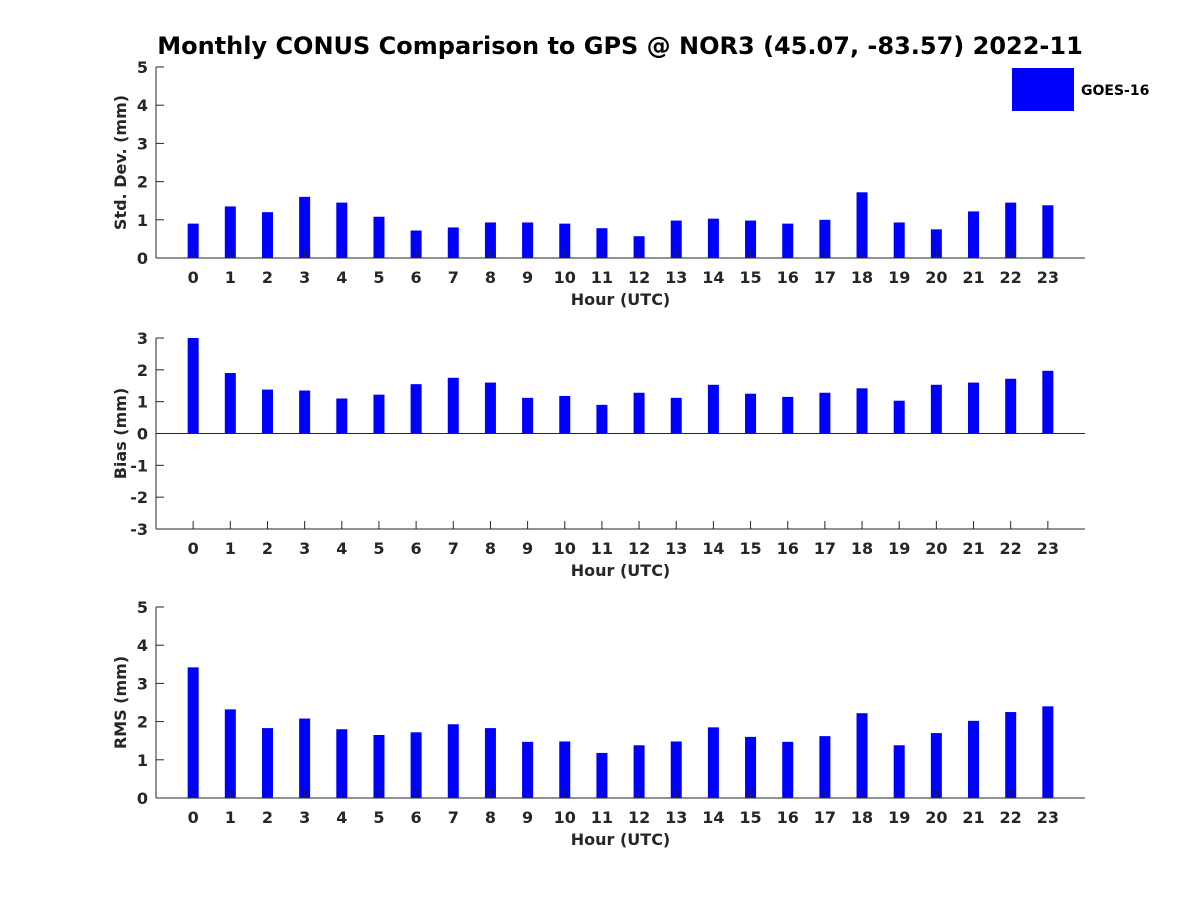 This screenshot has height=900, width=1200. Describe the element at coordinates (453, 277) in the screenshot. I see `x-tick-label: 7` at that location.